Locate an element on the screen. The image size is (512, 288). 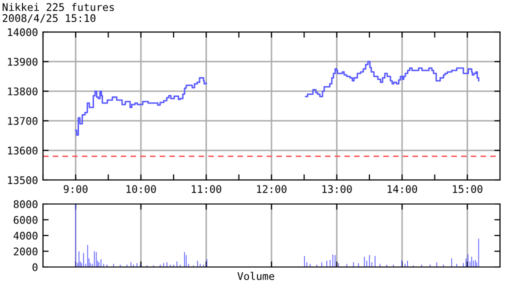
y-tick-label: 13700 is located at coordinates (23, 121).